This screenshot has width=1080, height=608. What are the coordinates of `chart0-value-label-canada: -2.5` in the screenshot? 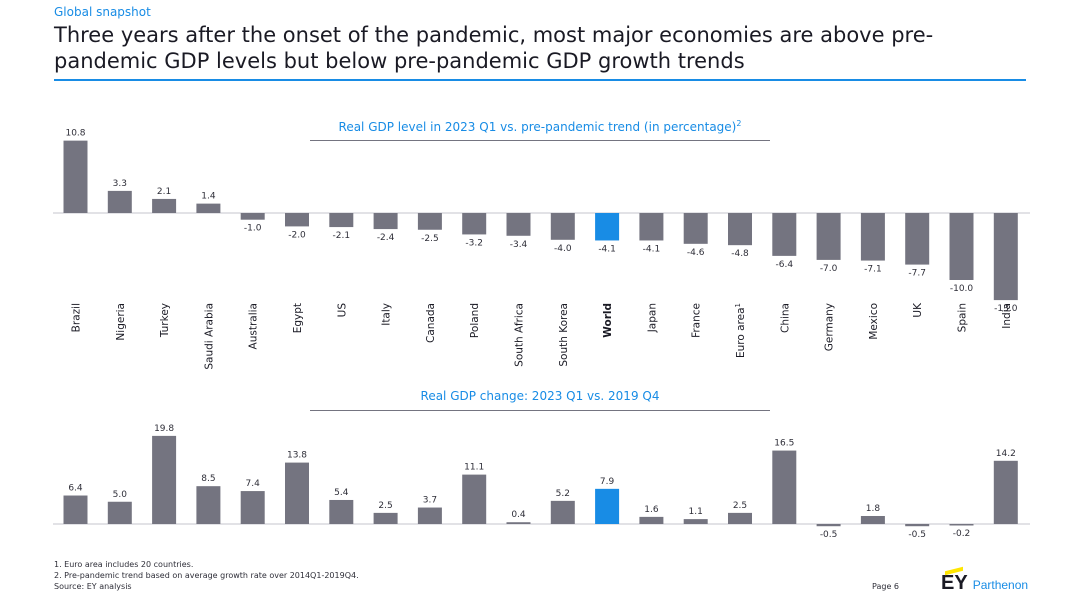 It's located at (430, 239).